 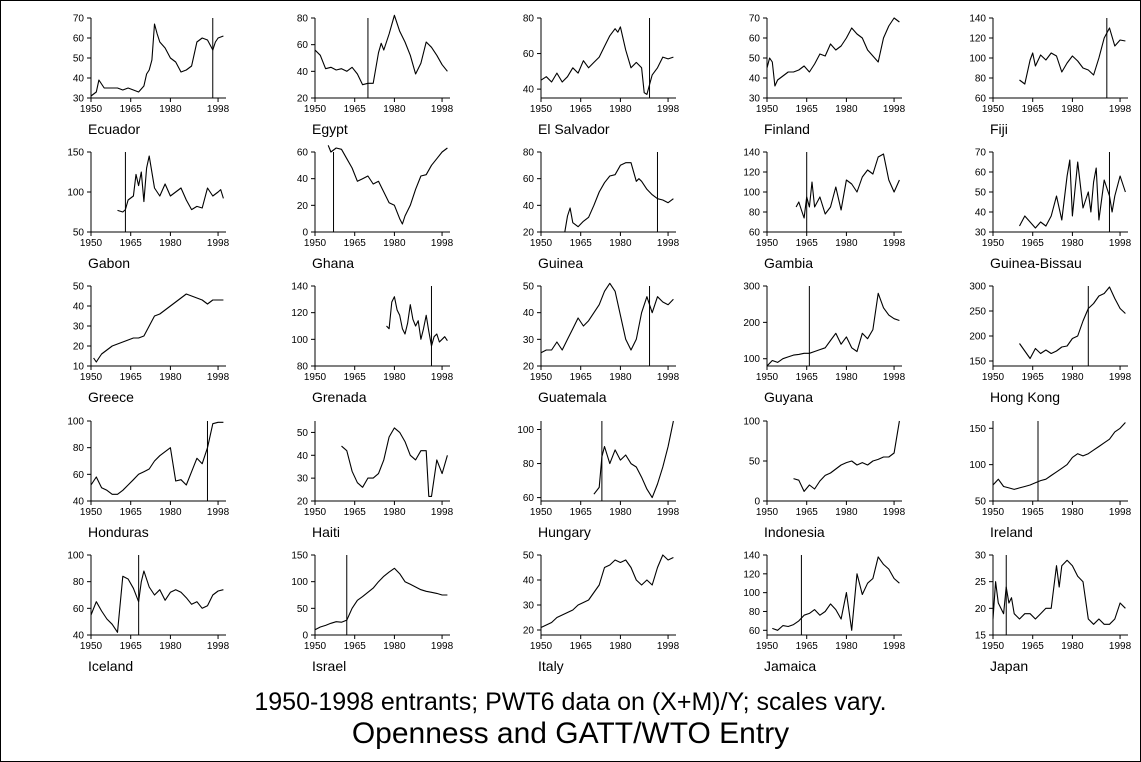 I want to click on country-label-guinea: Guinea, so click(x=560, y=263).